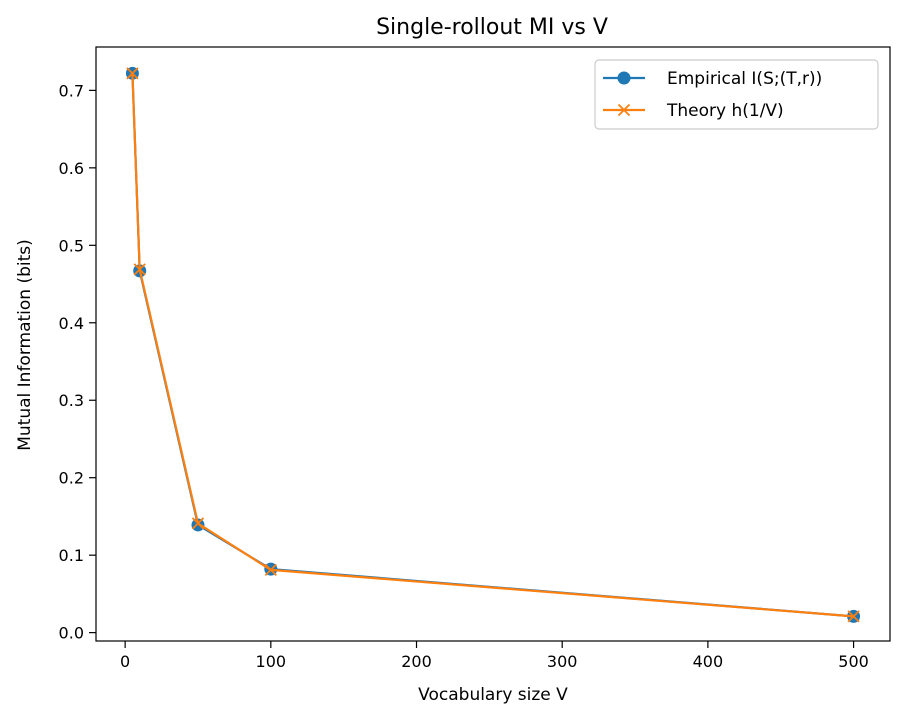  Describe the element at coordinates (492, 27) in the screenshot. I see `chart-title: Single-rollout MI vs V` at that location.